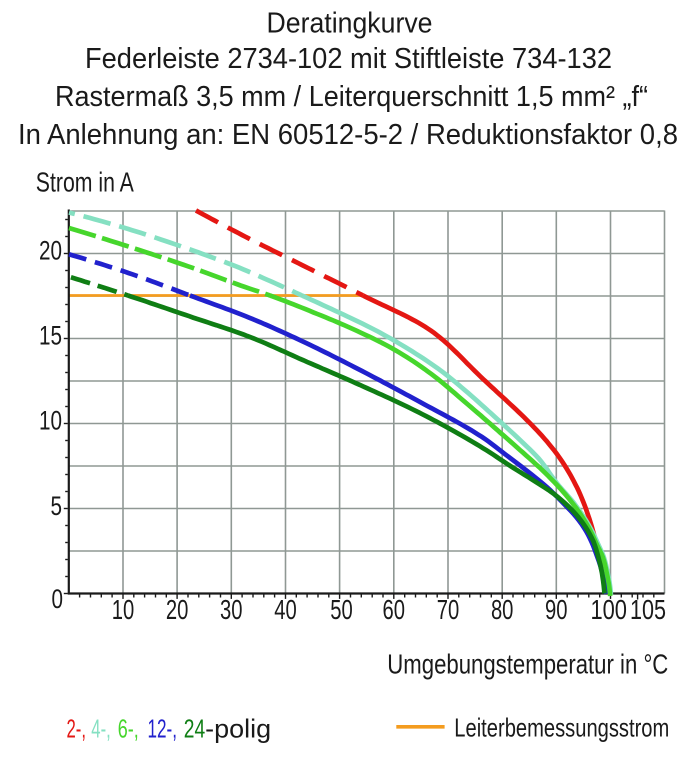 Image resolution: width=697 pixels, height=765 pixels. Describe the element at coordinates (502, 609) in the screenshot. I see `svg-text: 80` at that location.